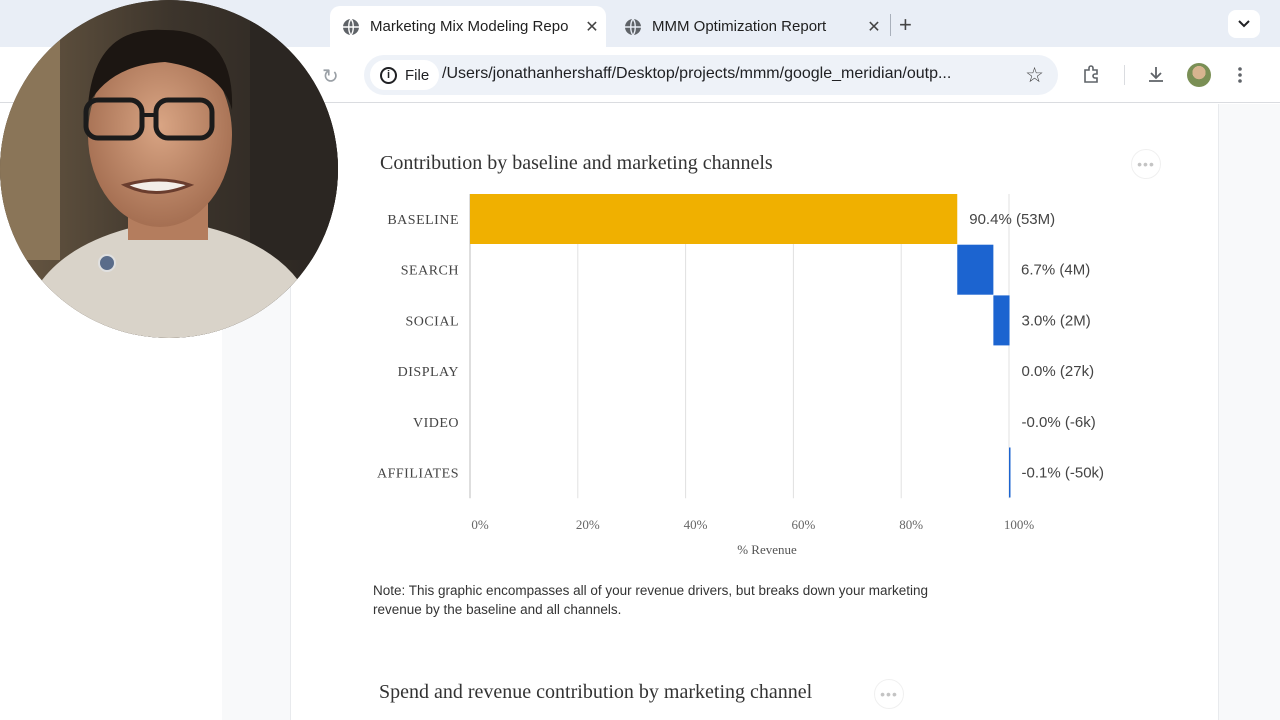 This screenshot has width=1280, height=720. I want to click on bar-search, so click(975, 269).